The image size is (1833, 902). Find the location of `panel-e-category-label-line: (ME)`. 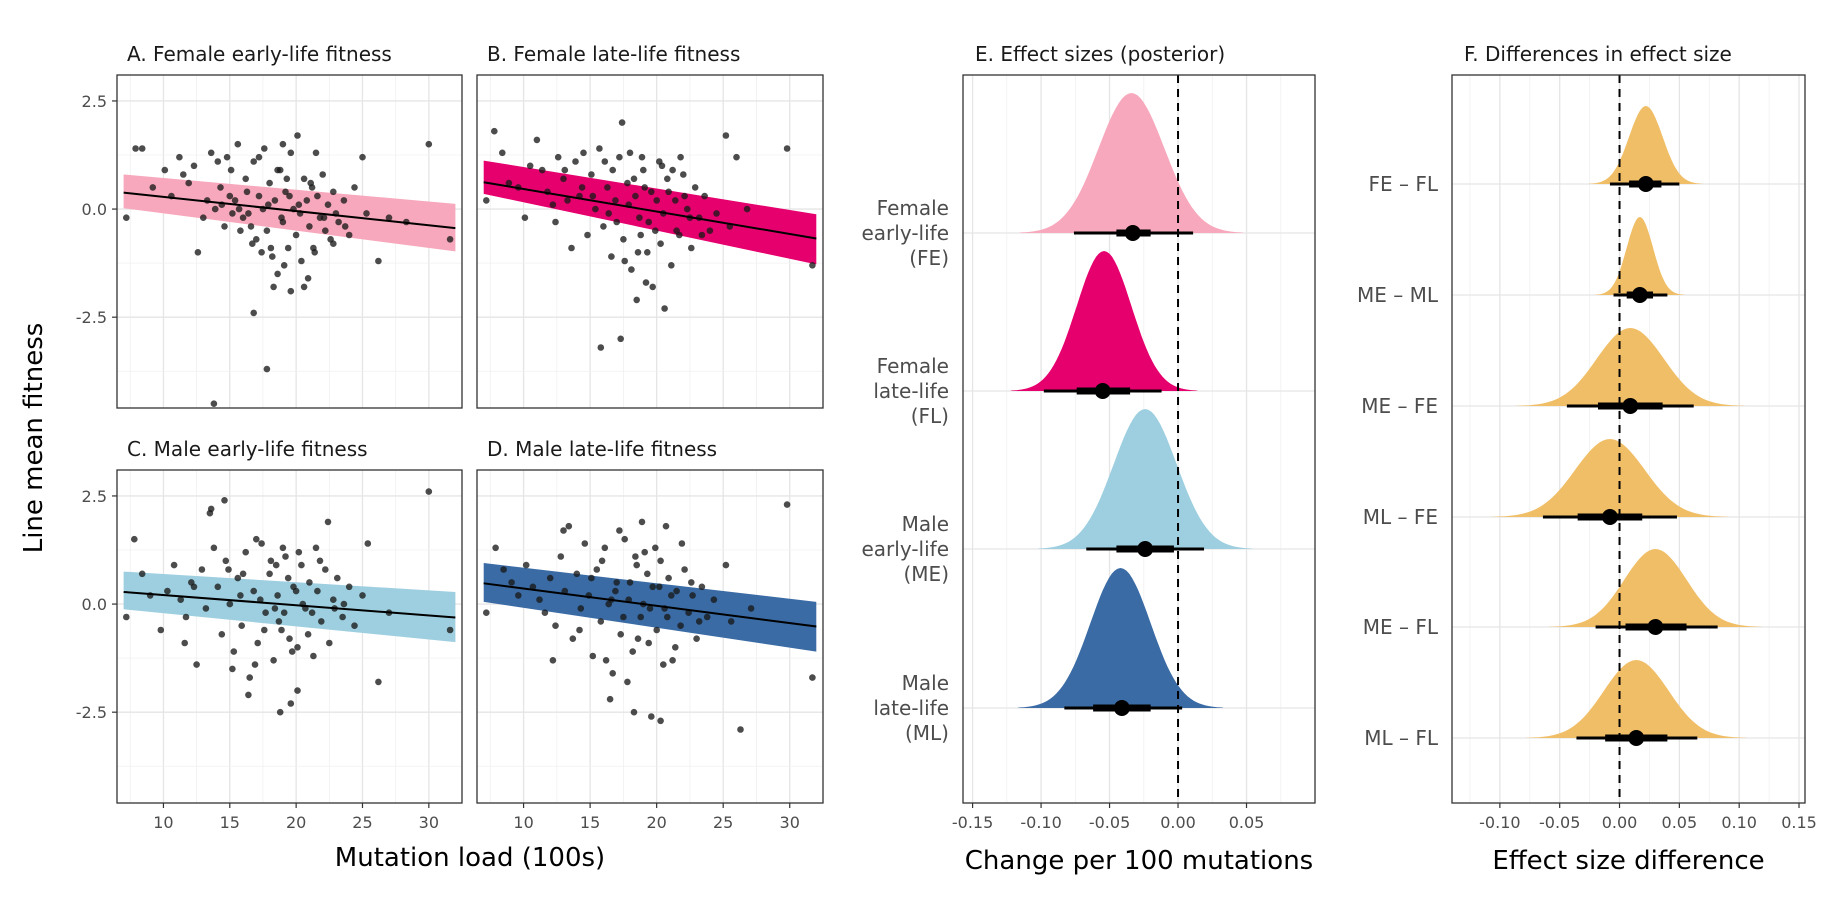

panel-e-category-label-line: (ME) is located at coordinates (927, 574).